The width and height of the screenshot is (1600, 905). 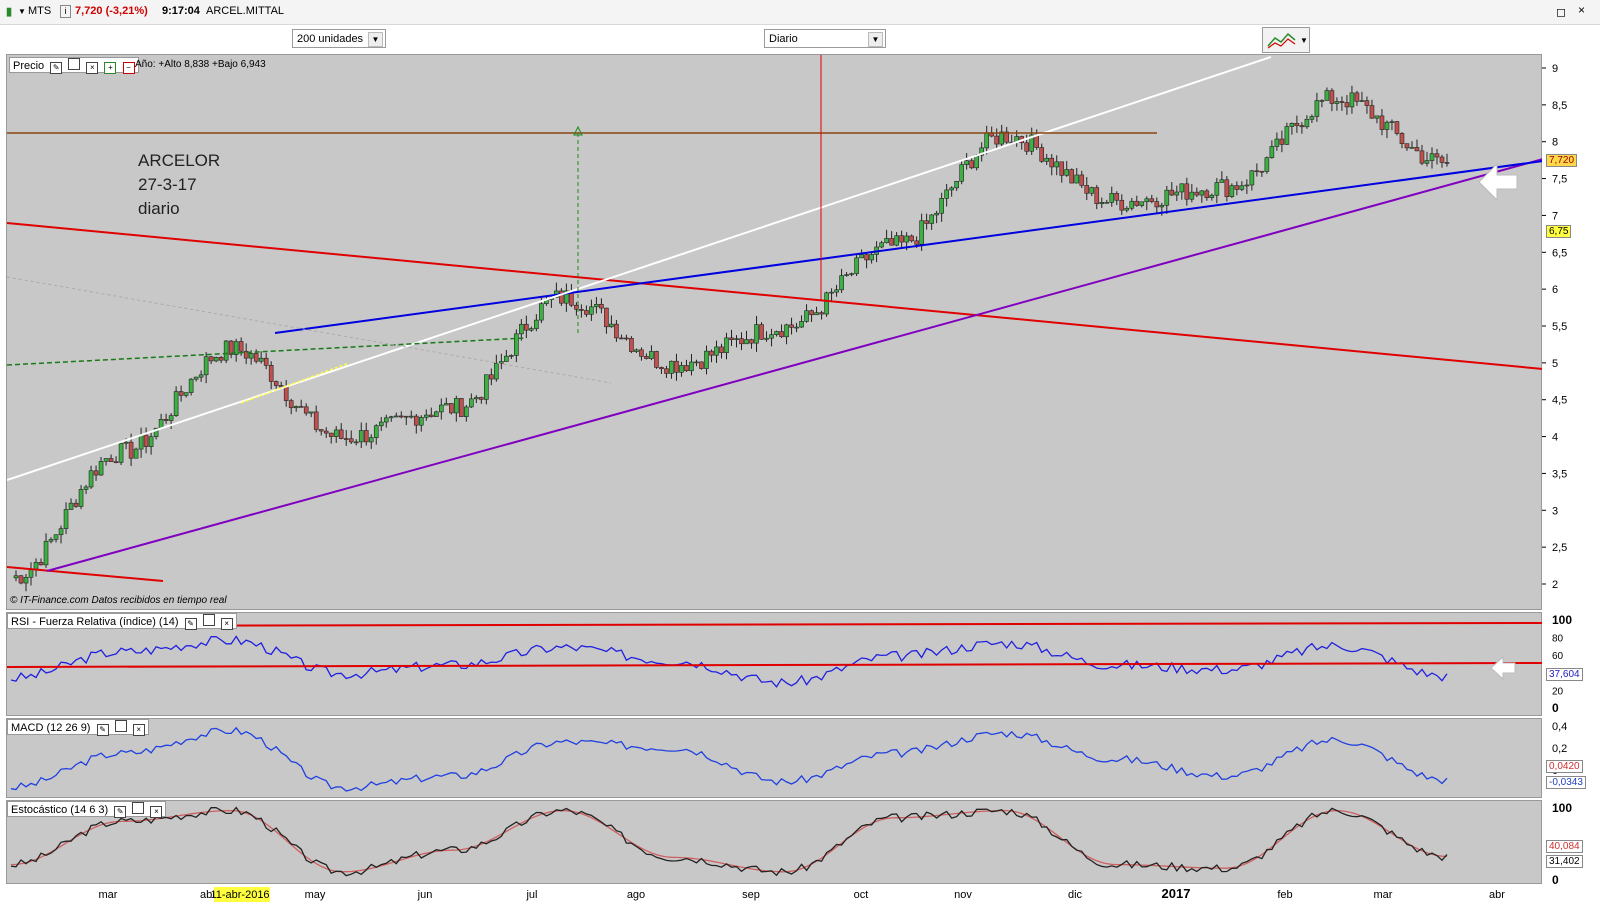 What do you see at coordinates (315, 895) in the screenshot?
I see `month-label: may` at bounding box center [315, 895].